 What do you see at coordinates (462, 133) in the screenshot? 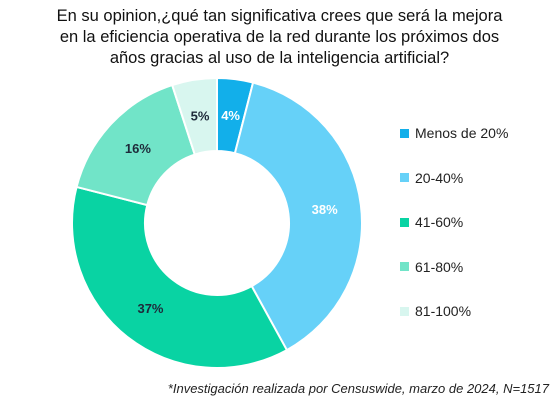
I see `legend-label: Menos de 20%` at bounding box center [462, 133].